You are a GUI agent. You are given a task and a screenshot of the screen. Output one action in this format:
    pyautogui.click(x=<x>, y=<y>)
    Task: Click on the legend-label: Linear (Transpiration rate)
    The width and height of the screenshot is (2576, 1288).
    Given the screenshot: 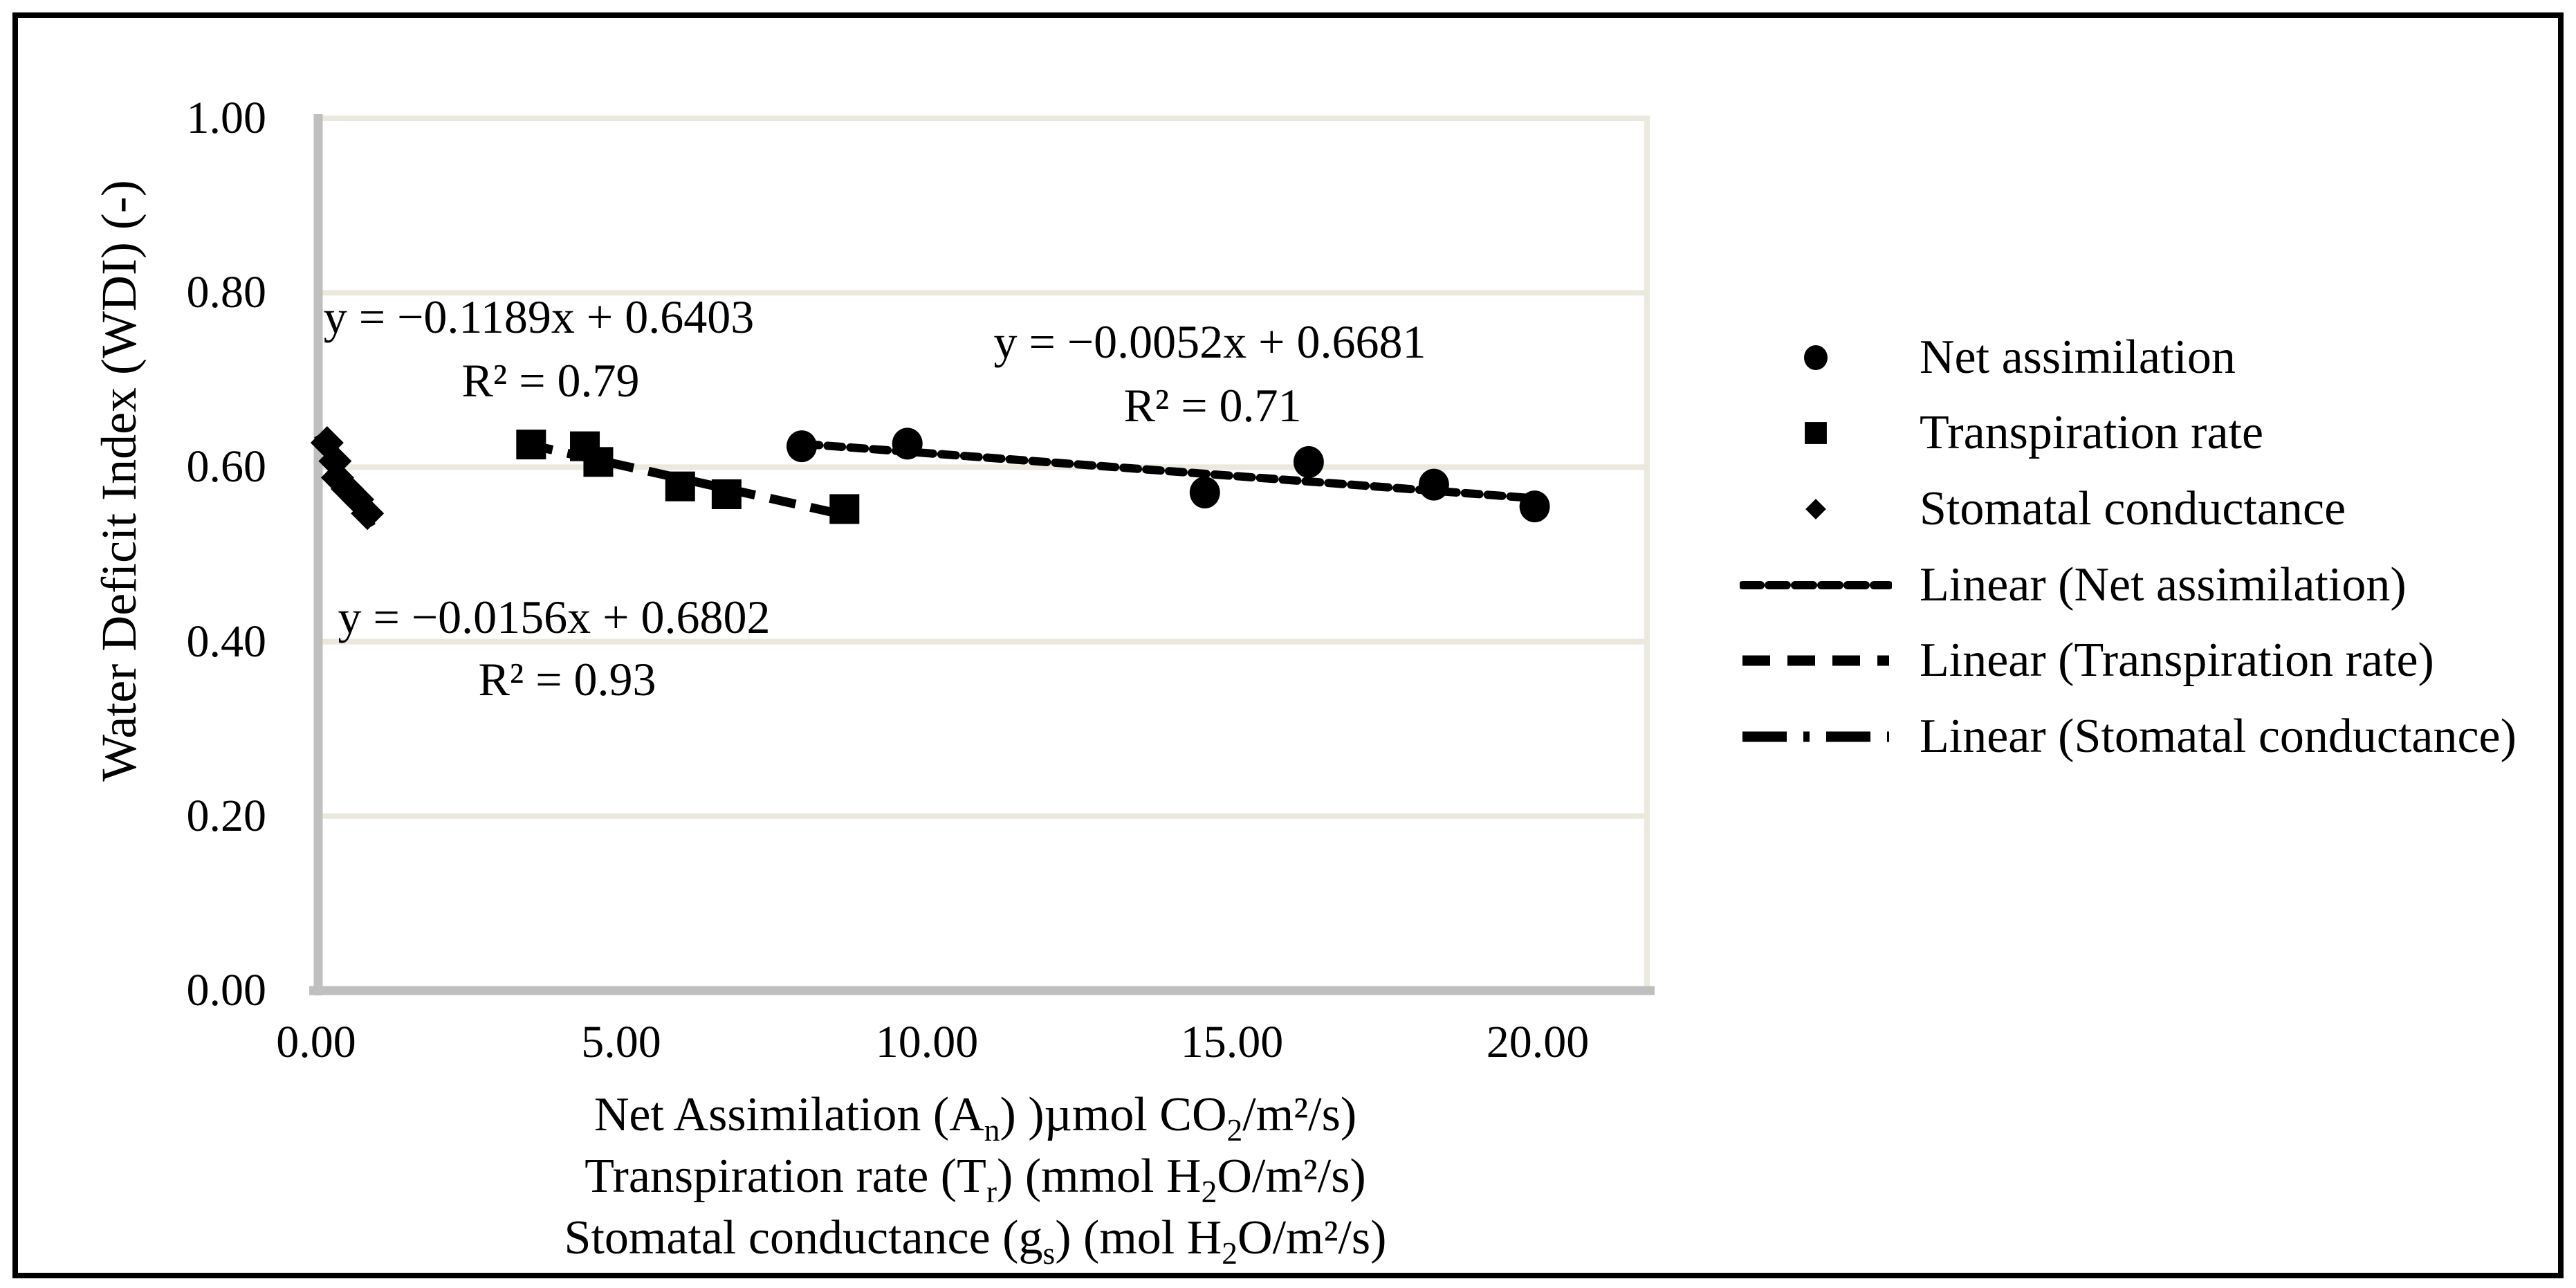 What is the action you would take?
    pyautogui.click(x=2177, y=661)
    